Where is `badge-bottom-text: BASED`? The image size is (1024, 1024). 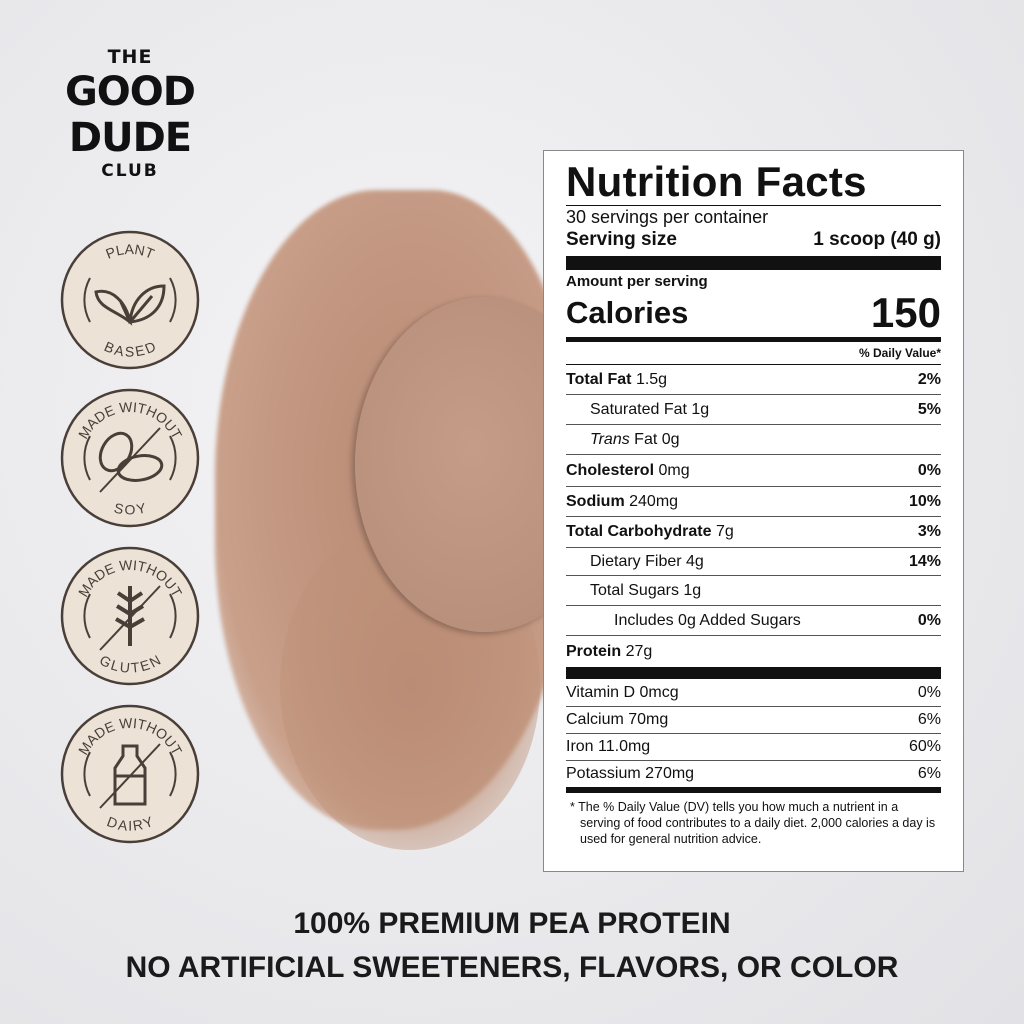 badge-bottom-text: BASED is located at coordinates (130, 349).